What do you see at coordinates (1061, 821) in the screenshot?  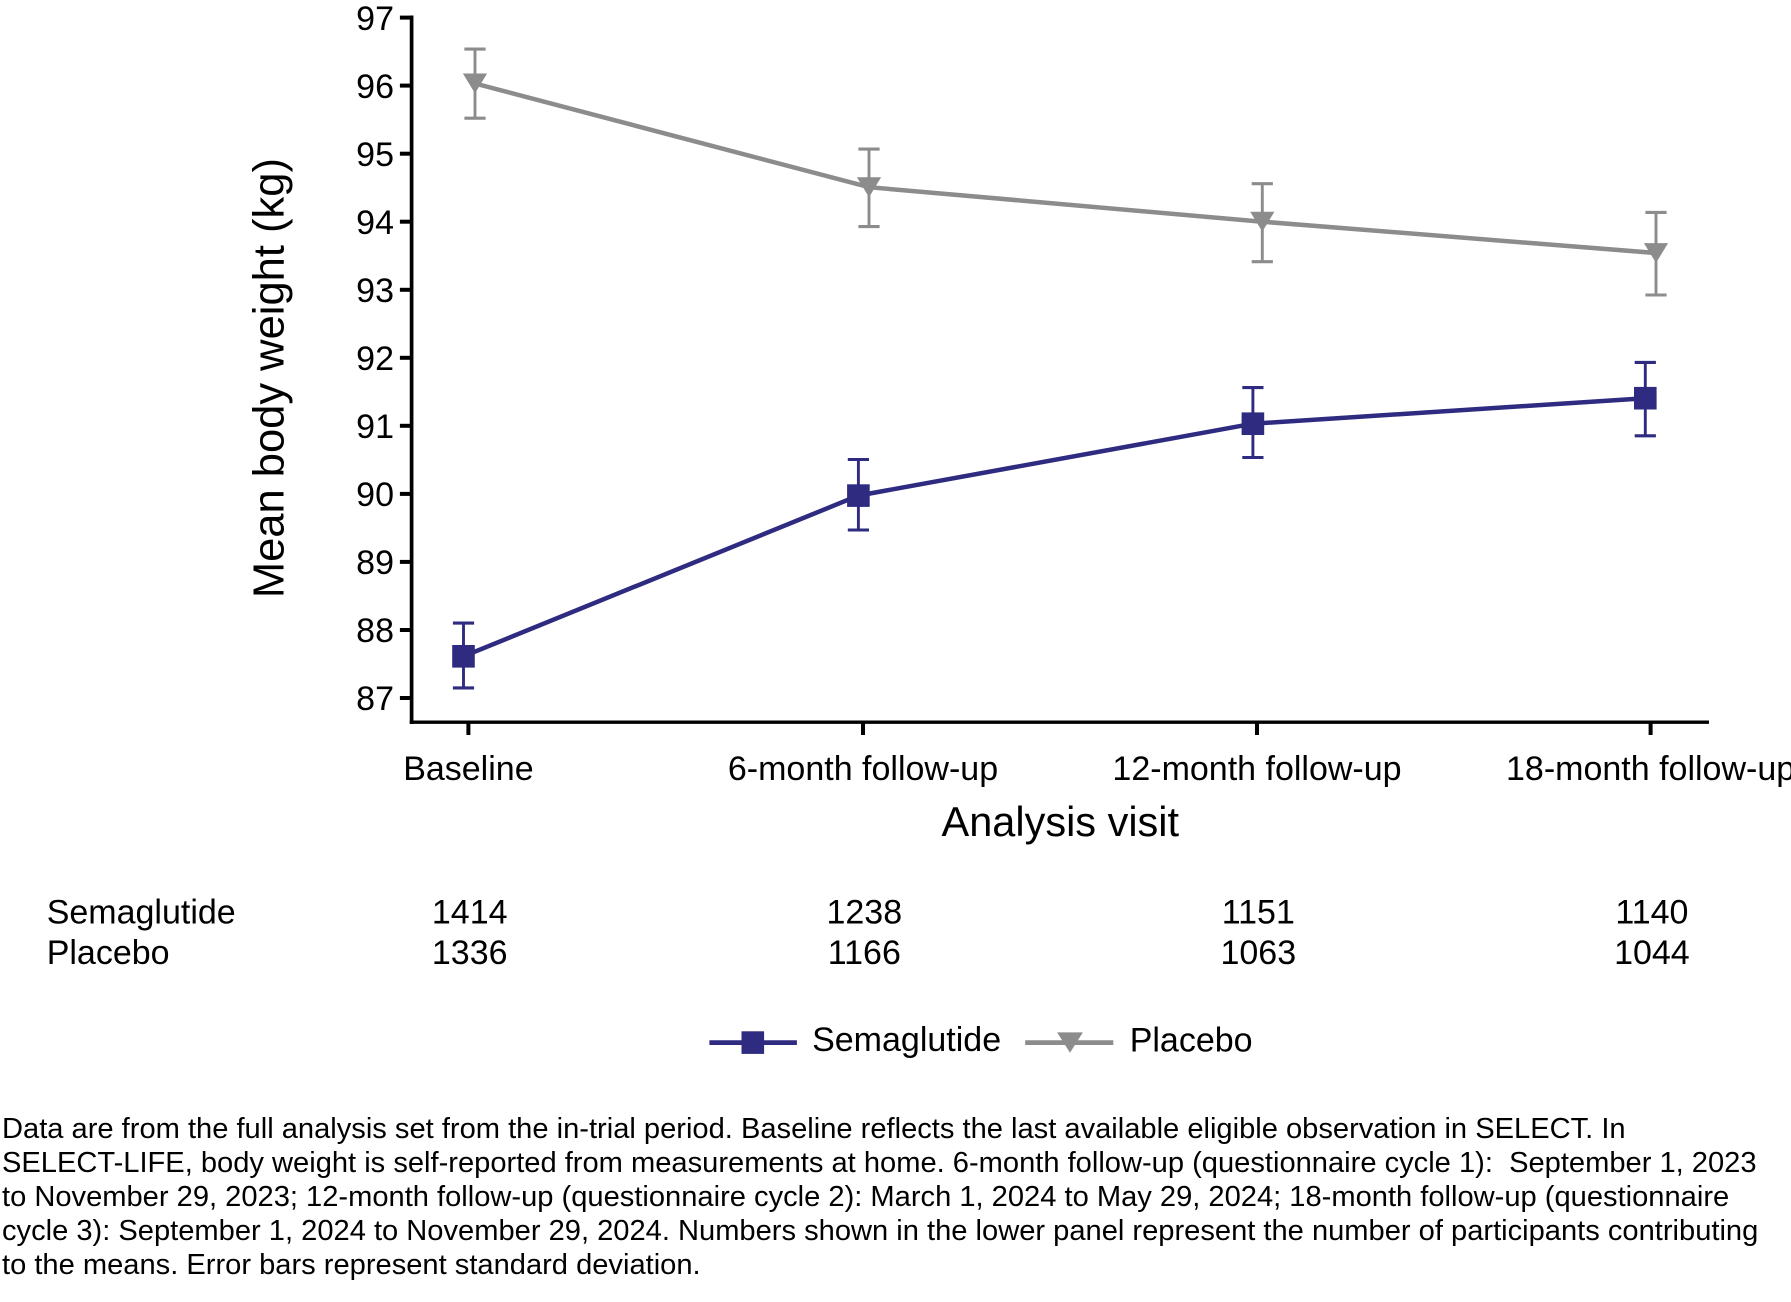 I see `svg-text: Analysis visit` at bounding box center [1061, 821].